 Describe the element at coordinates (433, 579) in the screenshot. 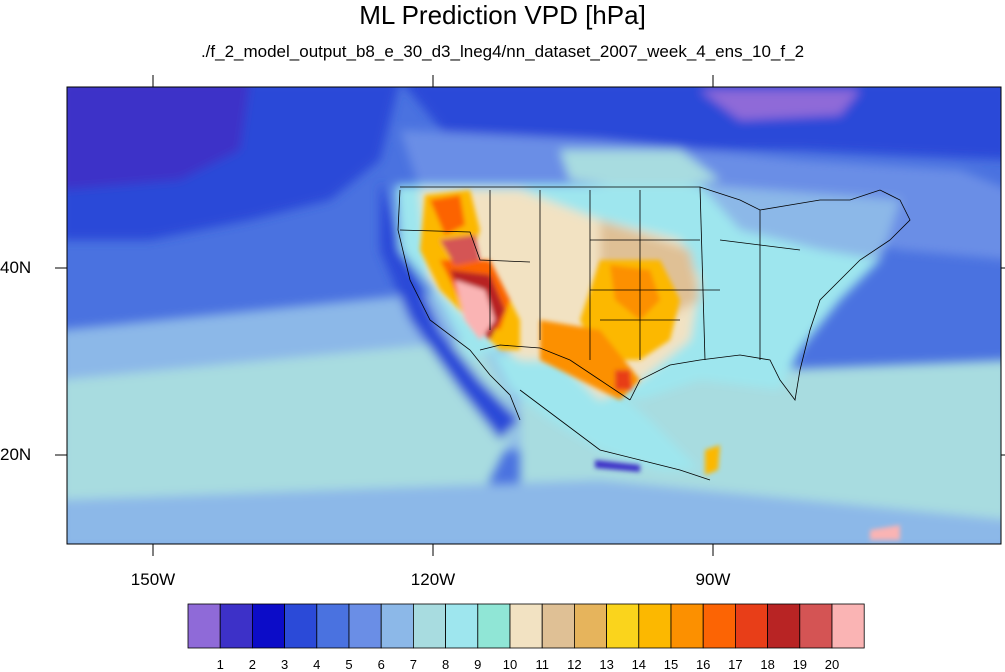

I see `lon-label-120w: 120W` at that location.